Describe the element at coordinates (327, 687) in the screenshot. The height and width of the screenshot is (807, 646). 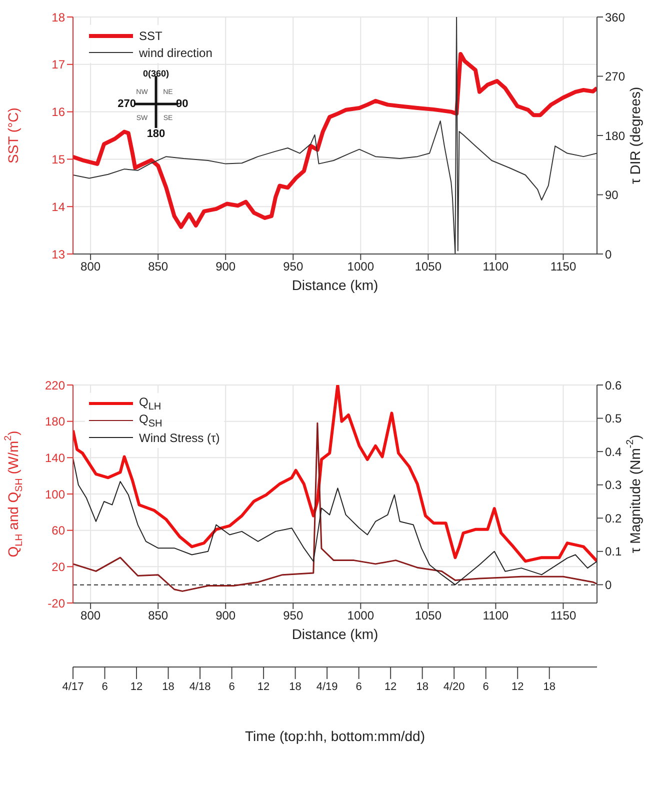
I see `x2-tick-label: 4/19` at that location.